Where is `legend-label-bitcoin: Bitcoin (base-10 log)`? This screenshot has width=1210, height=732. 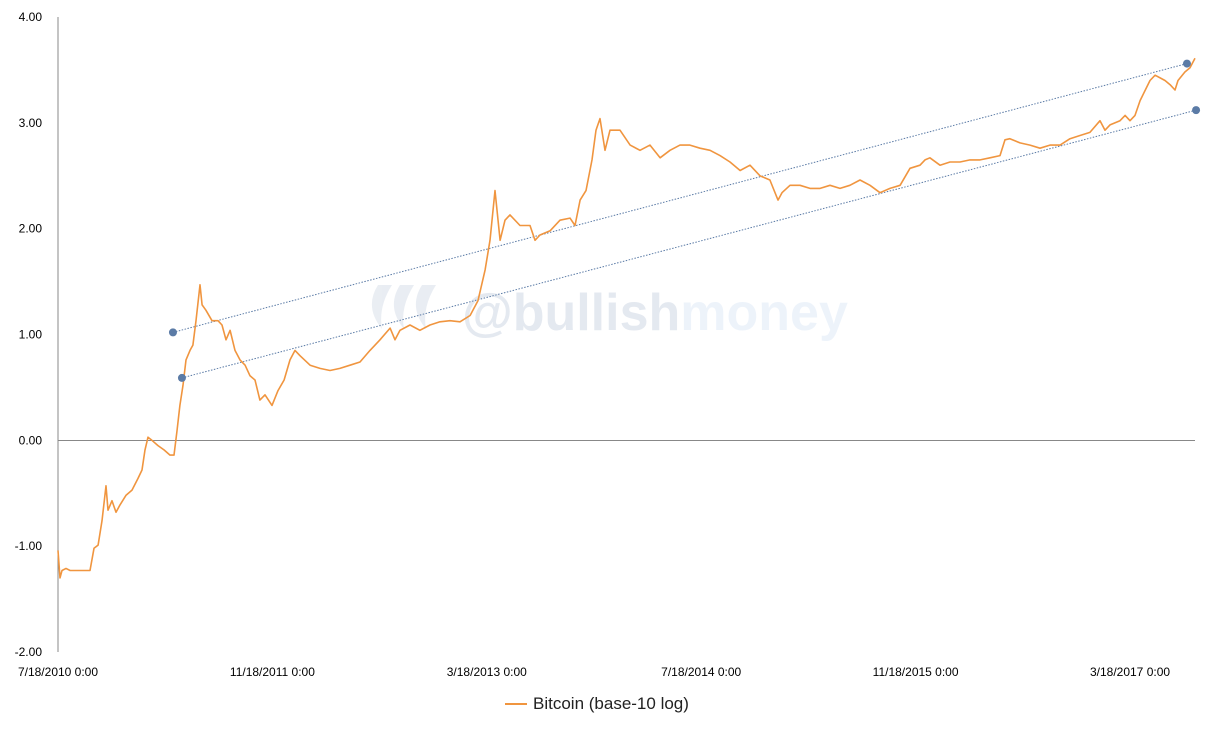 legend-label-bitcoin: Bitcoin (base-10 log) is located at coordinates (611, 703).